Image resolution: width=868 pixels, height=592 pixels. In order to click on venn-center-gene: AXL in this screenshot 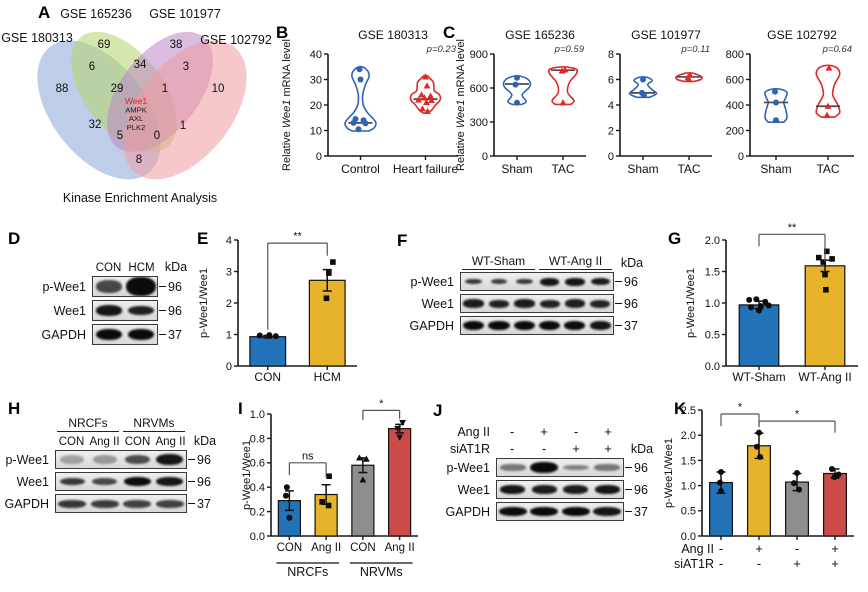, I will do `click(136, 118)`.